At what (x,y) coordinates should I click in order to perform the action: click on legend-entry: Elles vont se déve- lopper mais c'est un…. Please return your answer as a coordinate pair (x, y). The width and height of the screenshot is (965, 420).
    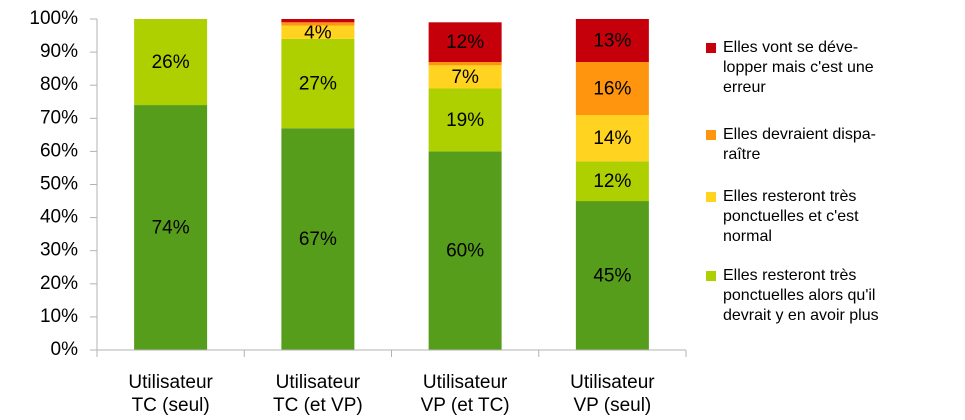
    Looking at the image, I should click on (790, 68).